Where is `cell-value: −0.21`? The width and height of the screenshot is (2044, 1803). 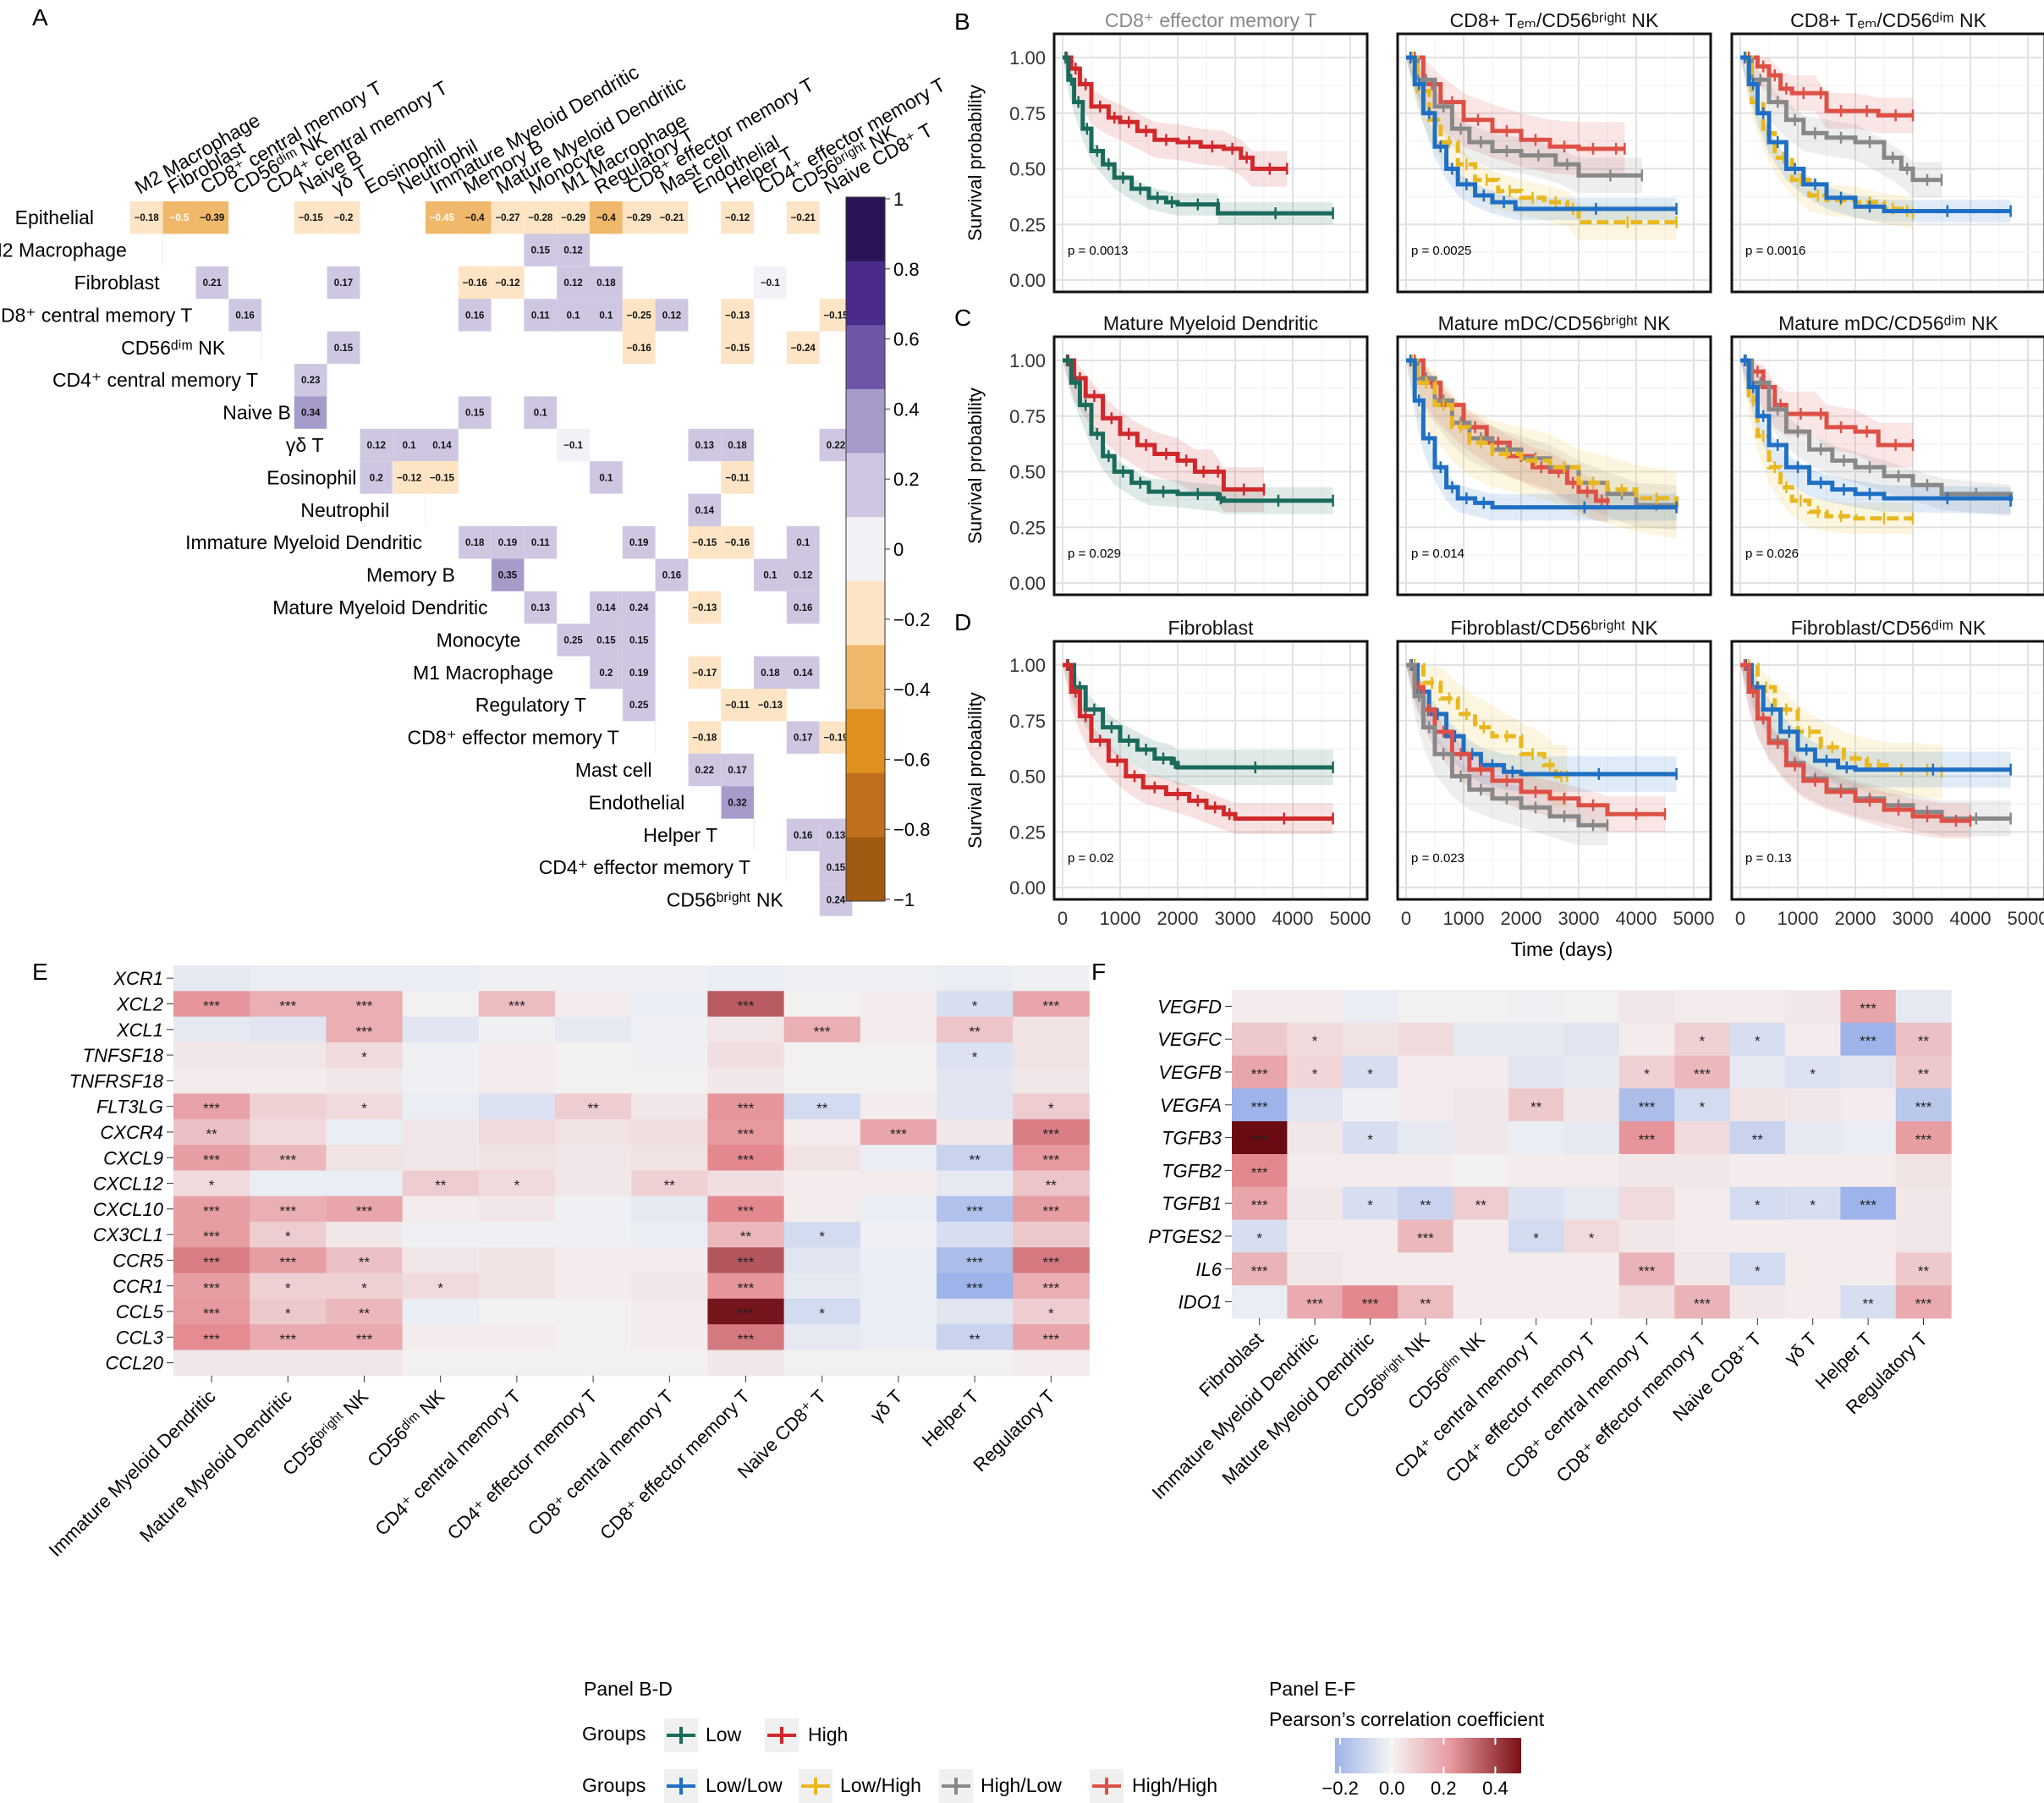
cell-value: −0.21 is located at coordinates (803, 218).